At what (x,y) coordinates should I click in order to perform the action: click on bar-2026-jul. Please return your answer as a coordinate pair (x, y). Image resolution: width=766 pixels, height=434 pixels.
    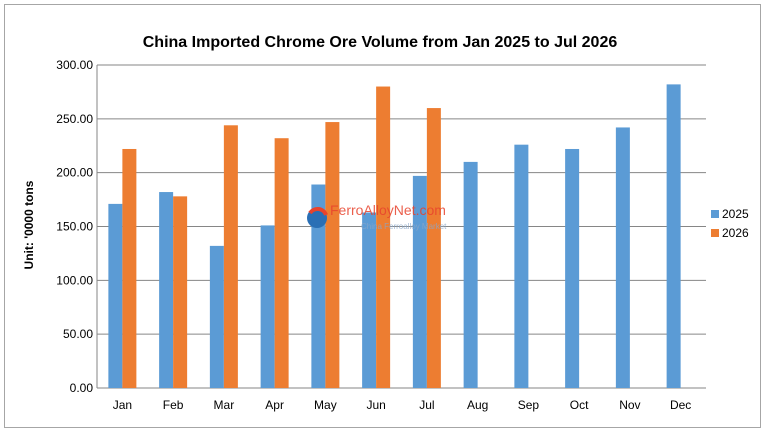
    Looking at the image, I should click on (433, 248).